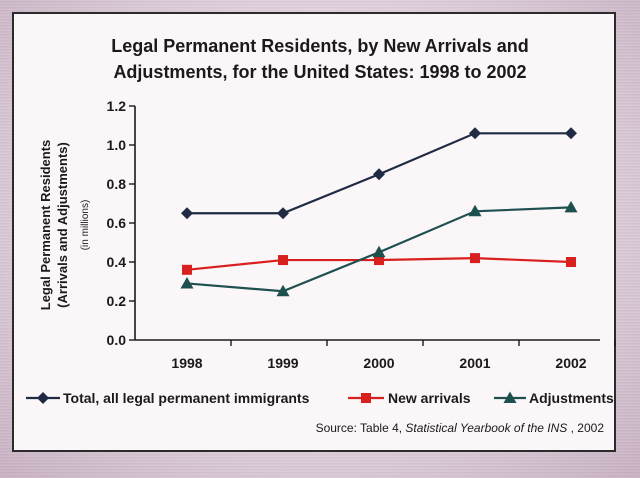 The width and height of the screenshot is (640, 478). What do you see at coordinates (571, 398) in the screenshot?
I see `legend-label: Adjustments` at bounding box center [571, 398].